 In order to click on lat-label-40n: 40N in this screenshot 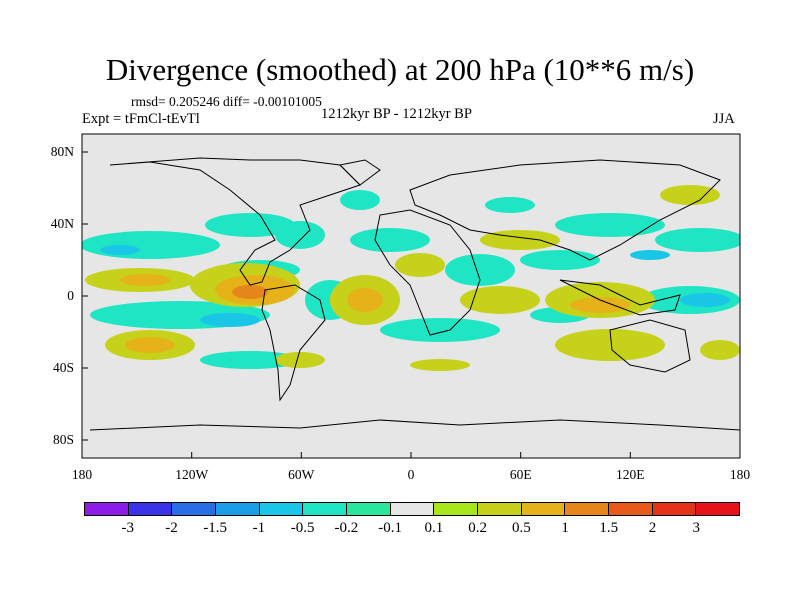, I will do `click(62, 223)`.